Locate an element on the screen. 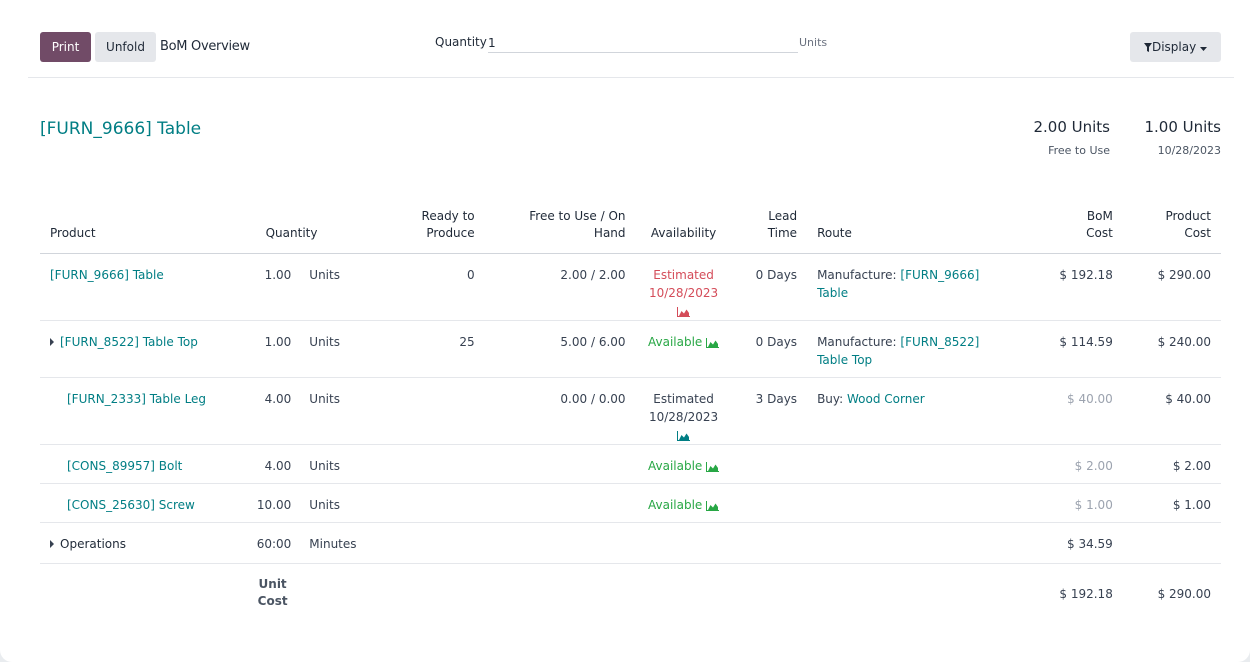  route-link: [FURN_9666] Table is located at coordinates (898, 284).